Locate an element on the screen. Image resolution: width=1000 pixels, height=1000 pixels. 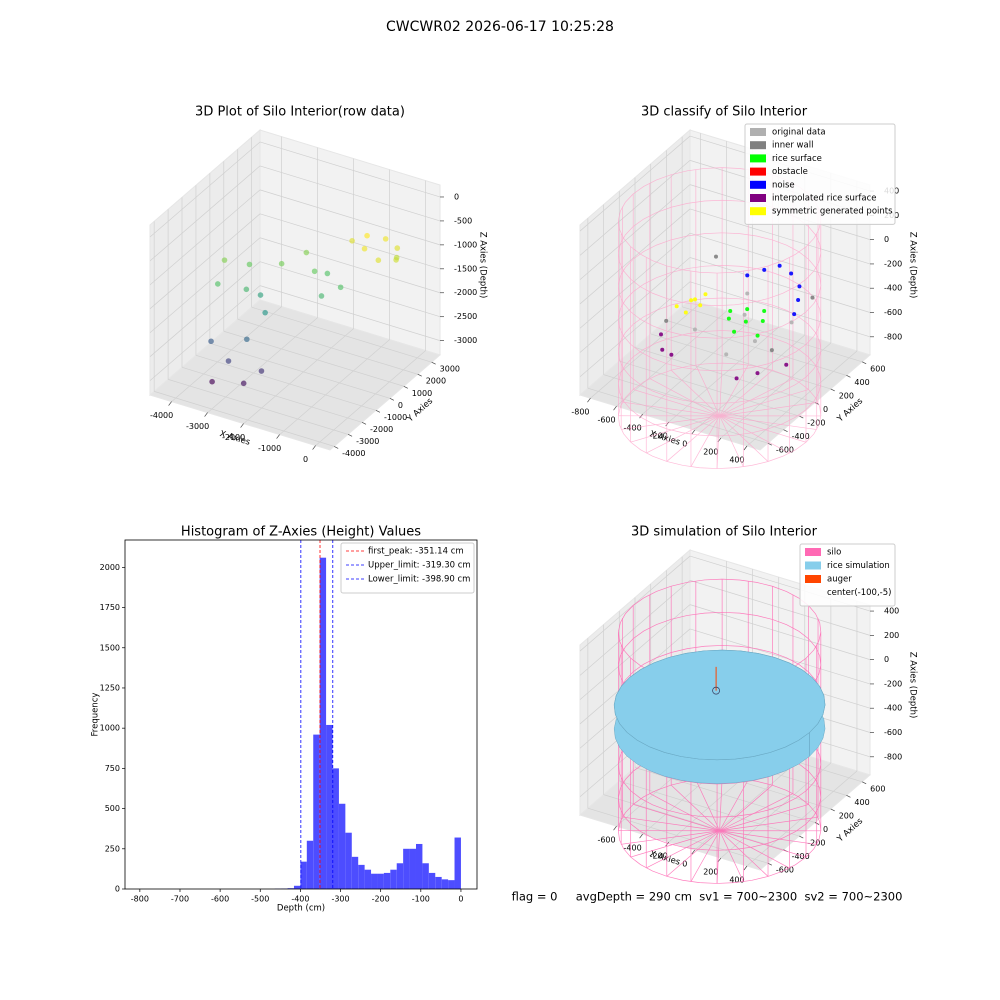
chart-title: Histogram of Z-Axies (Height) Values is located at coordinates (301, 532).